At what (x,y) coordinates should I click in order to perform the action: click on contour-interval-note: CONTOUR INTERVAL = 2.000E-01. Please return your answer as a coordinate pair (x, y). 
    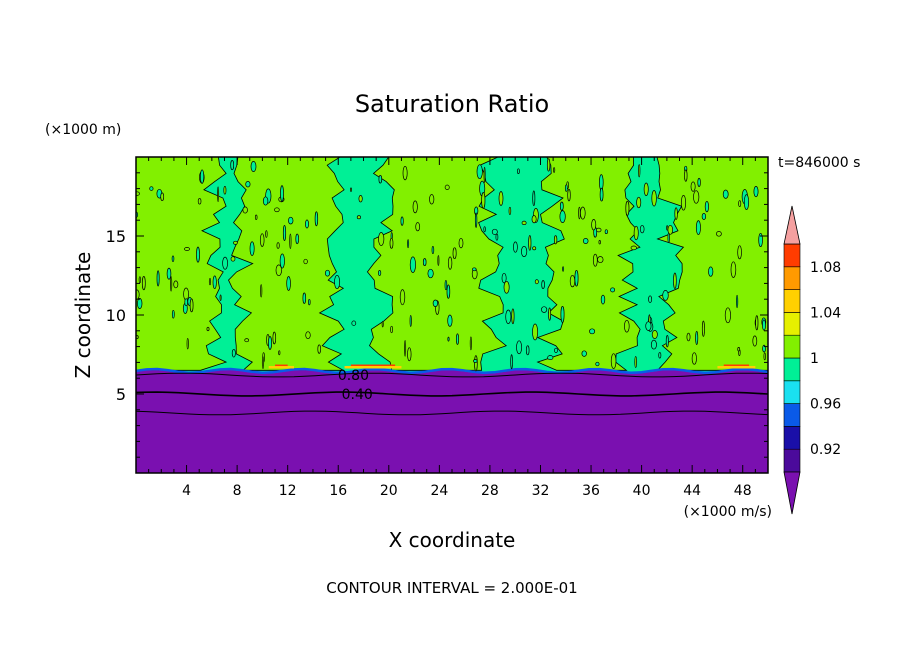
    Looking at the image, I should click on (451, 588).